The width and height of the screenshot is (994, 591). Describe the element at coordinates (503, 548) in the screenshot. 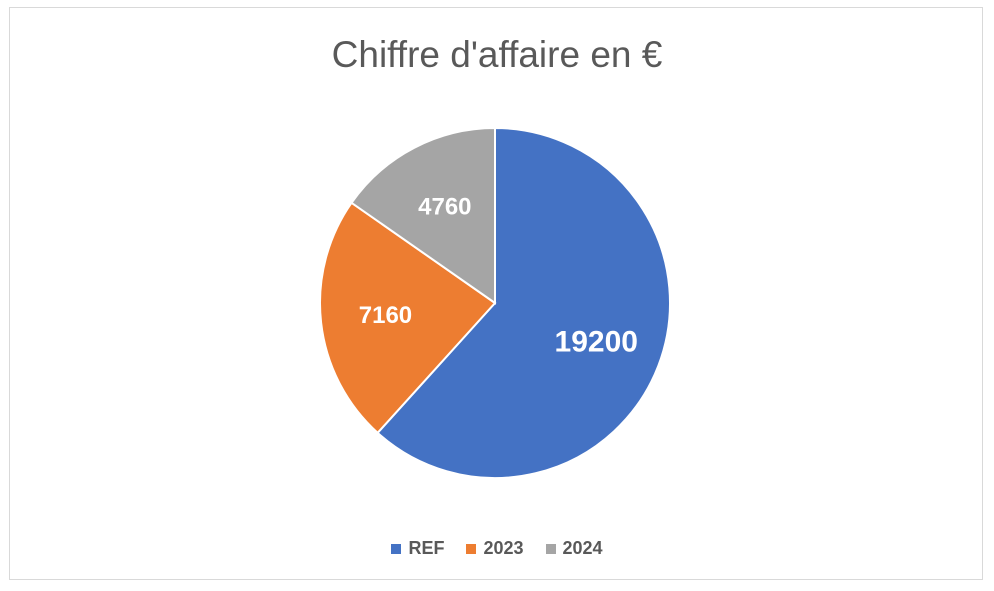

I see `legend-label-2023: 2023` at that location.